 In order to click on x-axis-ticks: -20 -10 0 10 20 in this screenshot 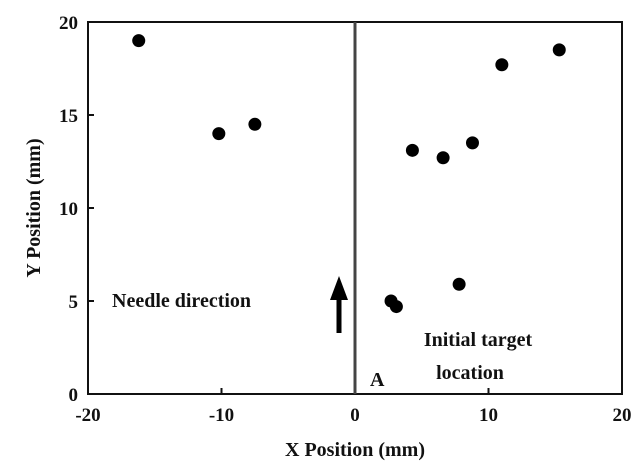, I will do `click(353, 407)`.